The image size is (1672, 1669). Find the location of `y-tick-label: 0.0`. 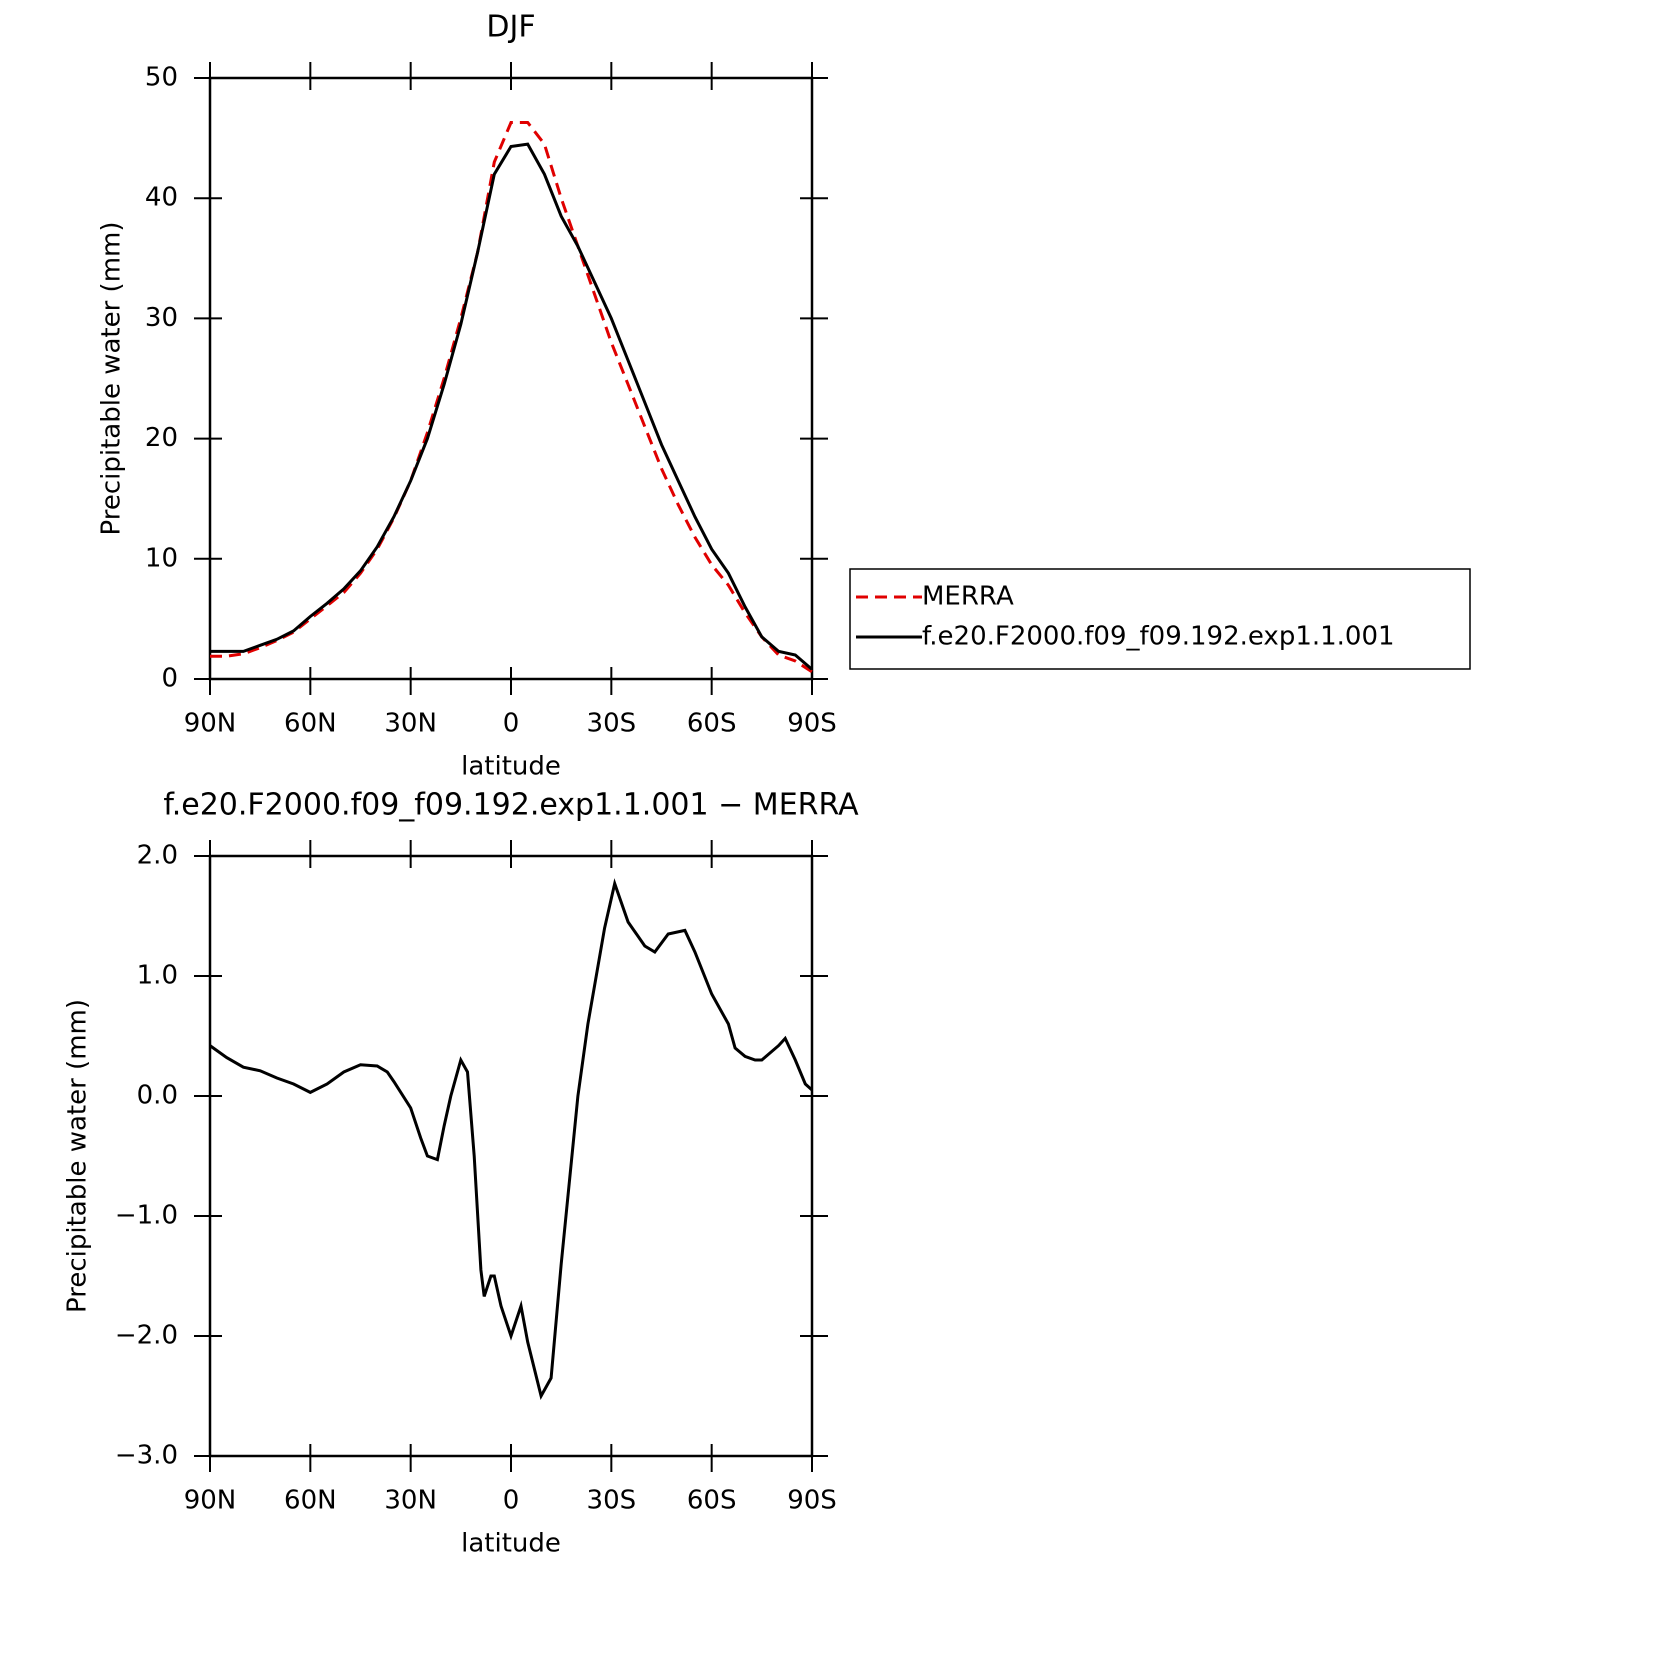

y-tick-label: 0.0 is located at coordinates (157, 1096).